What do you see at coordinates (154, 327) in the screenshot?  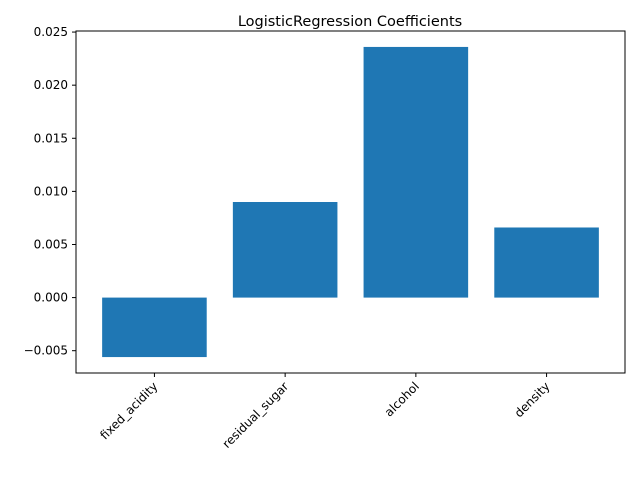 I see `bar-fixed-acidity` at bounding box center [154, 327].